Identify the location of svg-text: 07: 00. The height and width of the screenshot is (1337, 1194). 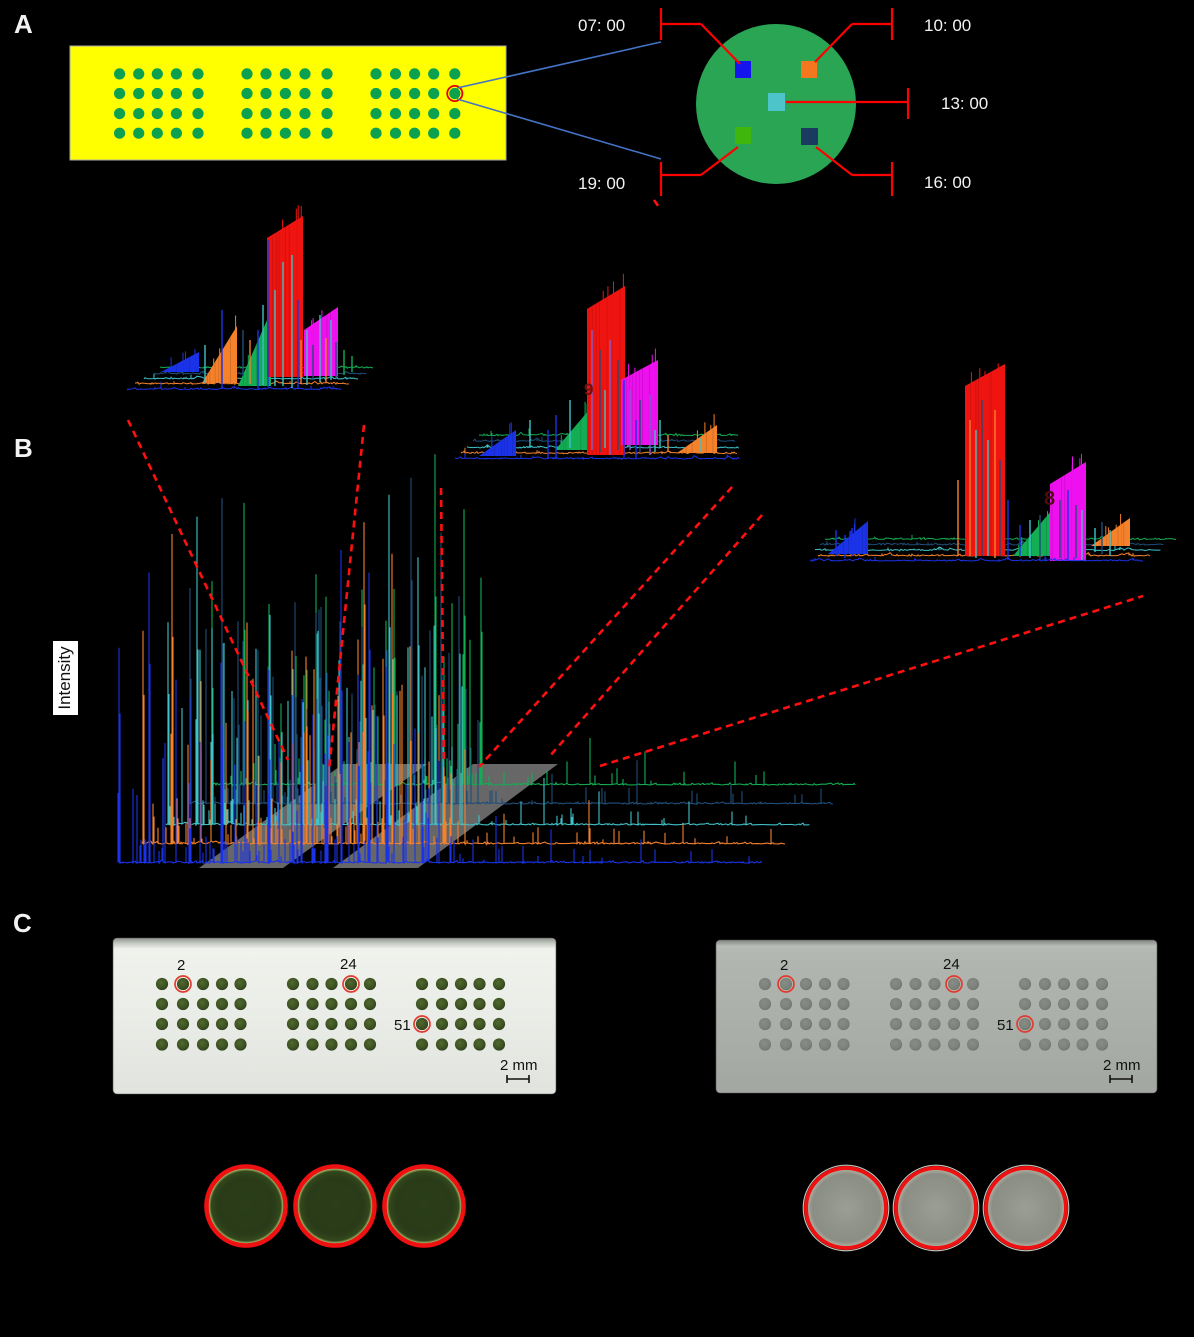
(601, 25).